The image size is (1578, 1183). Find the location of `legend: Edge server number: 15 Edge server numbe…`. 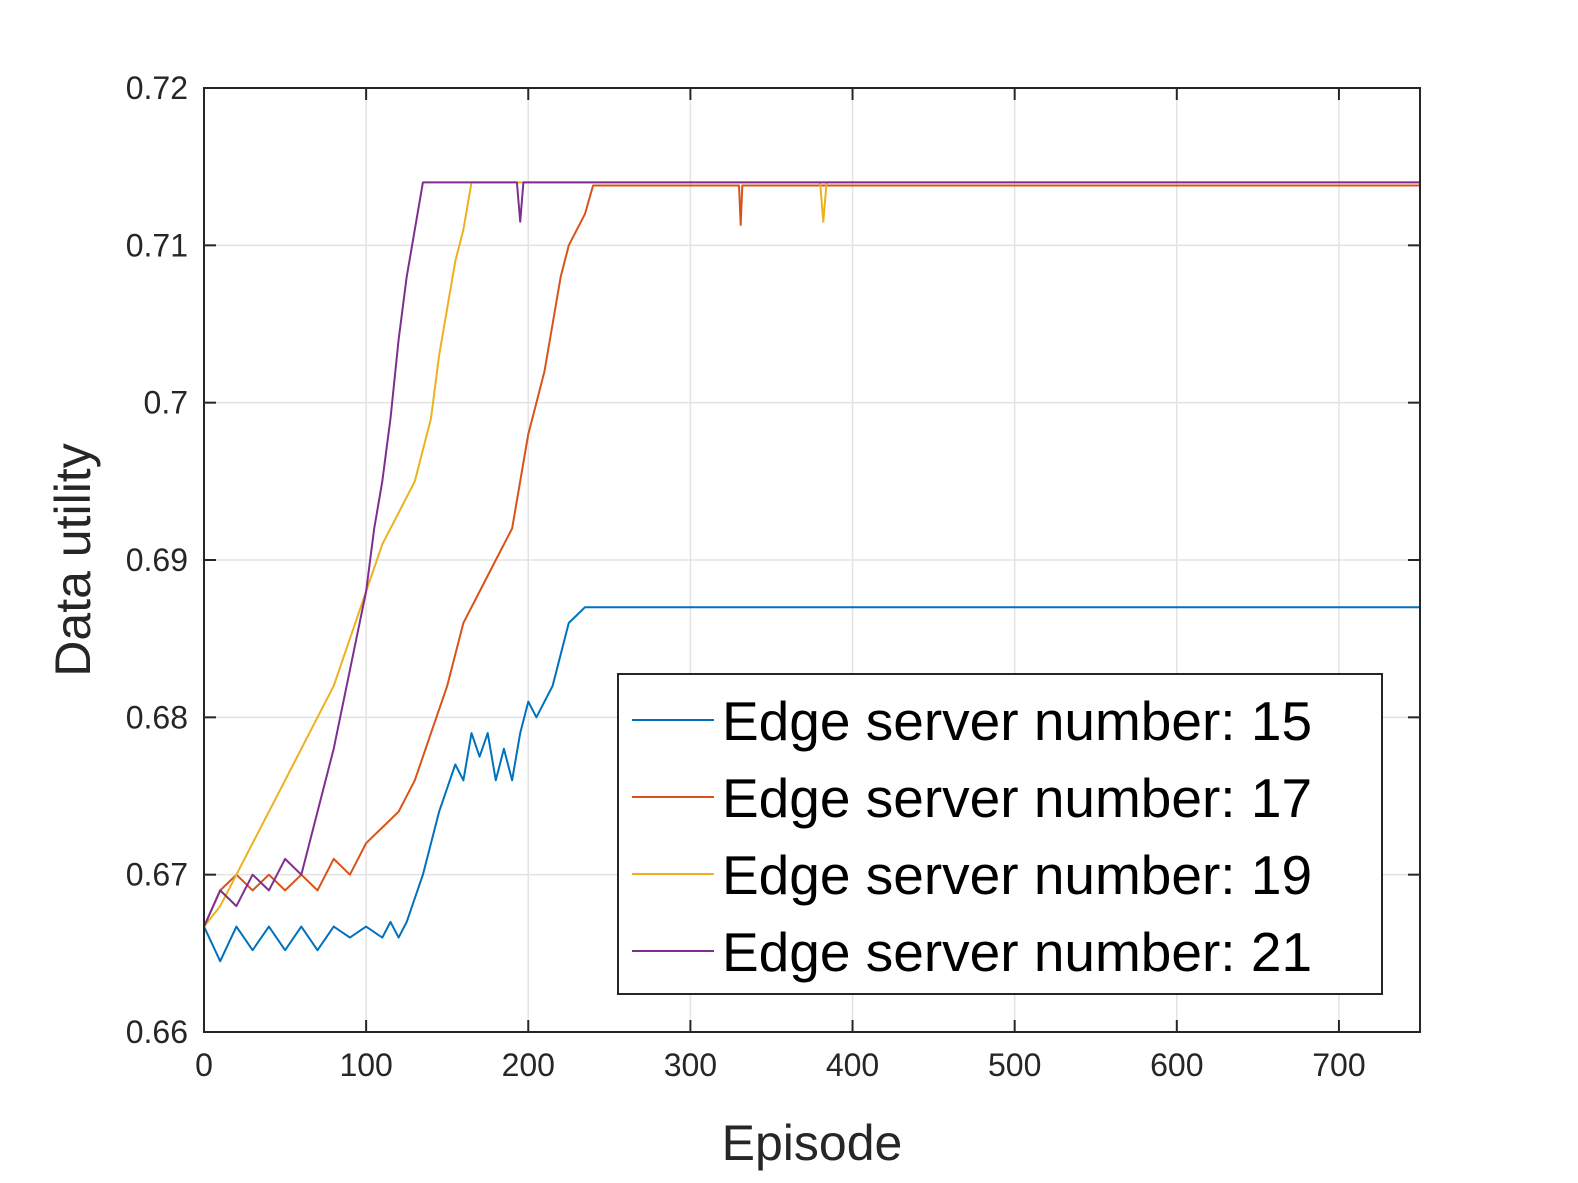

legend: Edge server number: 15 Edge server numbe… is located at coordinates (1000, 834).